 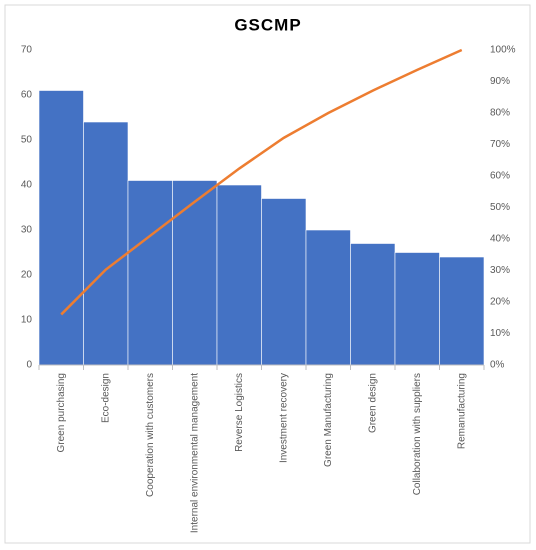 What do you see at coordinates (29, 365) in the screenshot?
I see `y-tick-label: 0` at bounding box center [29, 365].